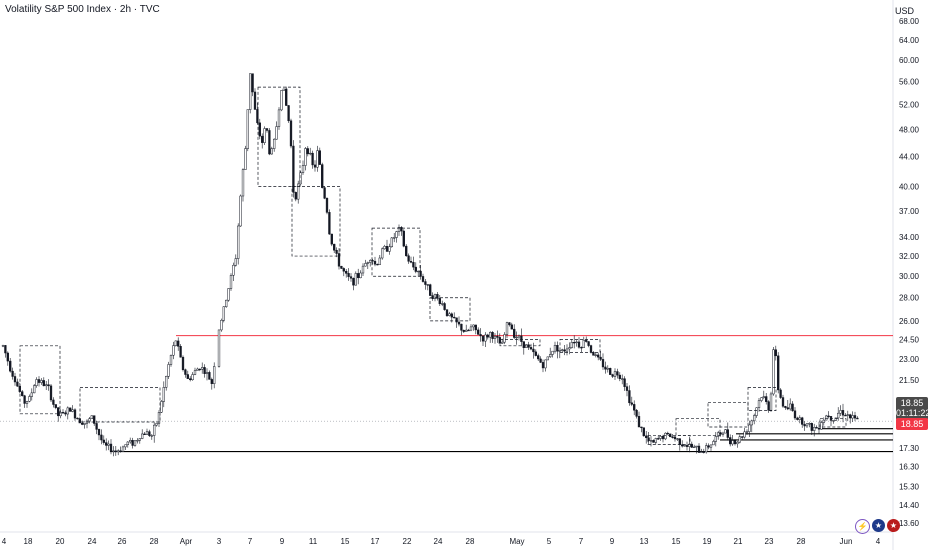 Image resolution: width=932 pixels, height=550 pixels. What do you see at coordinates (909, 505) in the screenshot?
I see `y-tick-label: 14.40` at bounding box center [909, 505].